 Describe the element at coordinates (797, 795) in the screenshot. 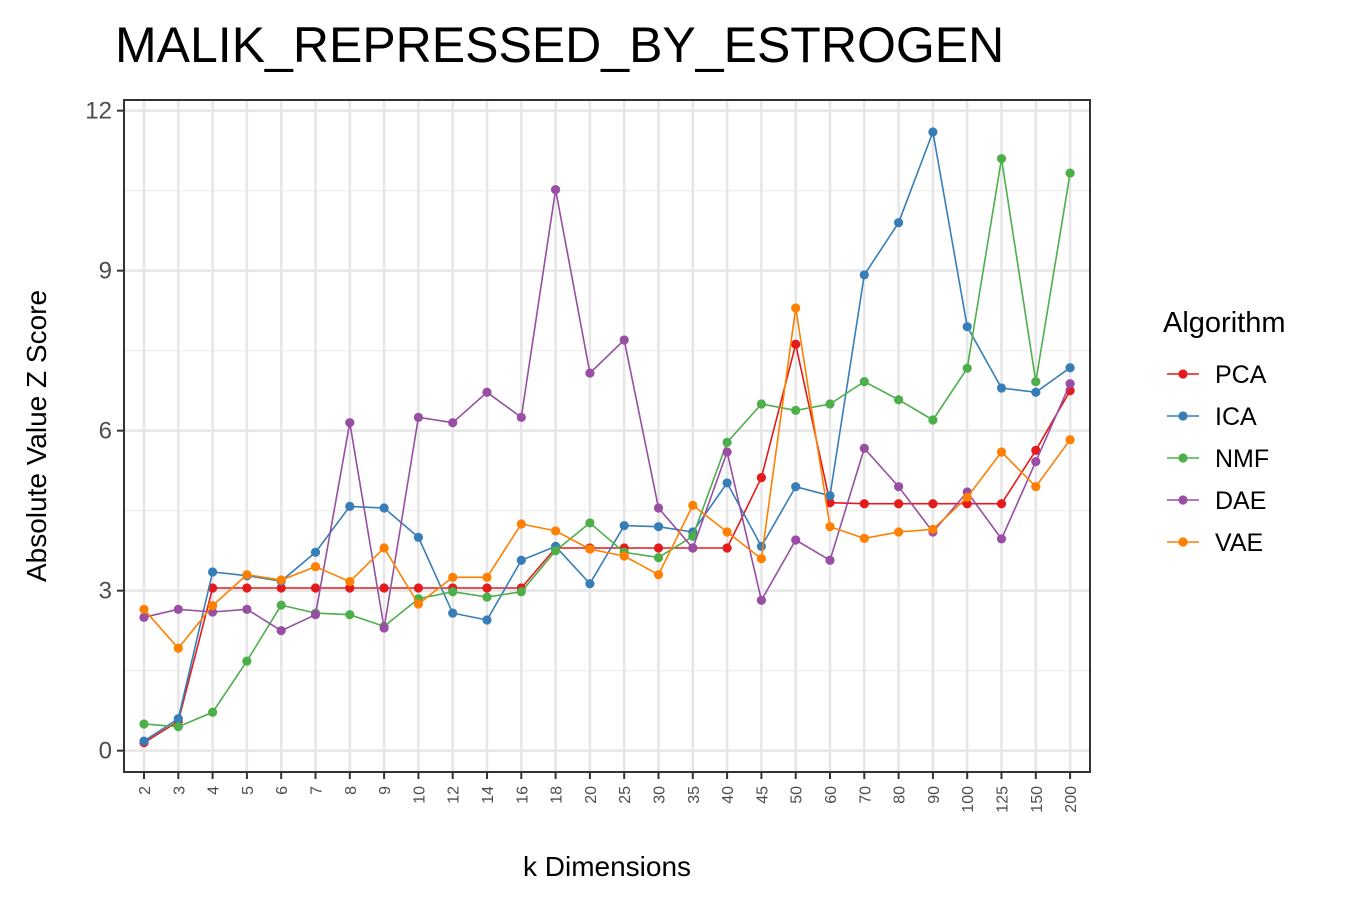

I see `x-tick-label: 50` at that location.